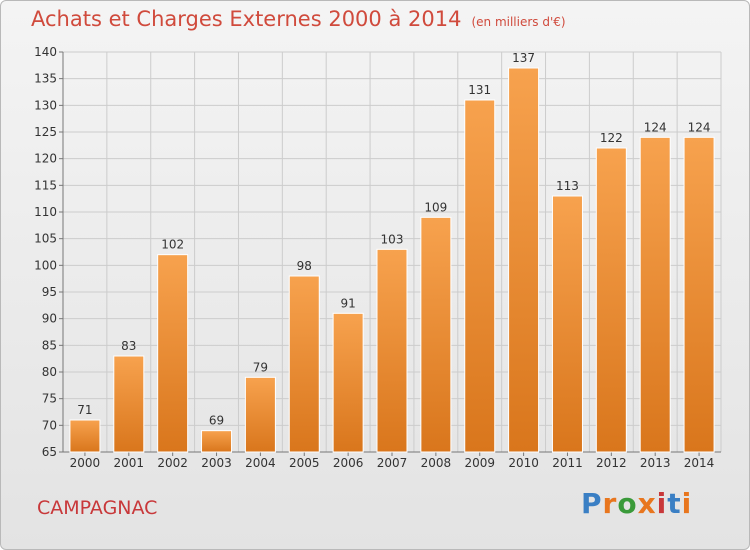 Image resolution: width=750 pixels, height=550 pixels. Describe the element at coordinates (129, 463) in the screenshot. I see `x-tick-label-2001: 2001` at that location.